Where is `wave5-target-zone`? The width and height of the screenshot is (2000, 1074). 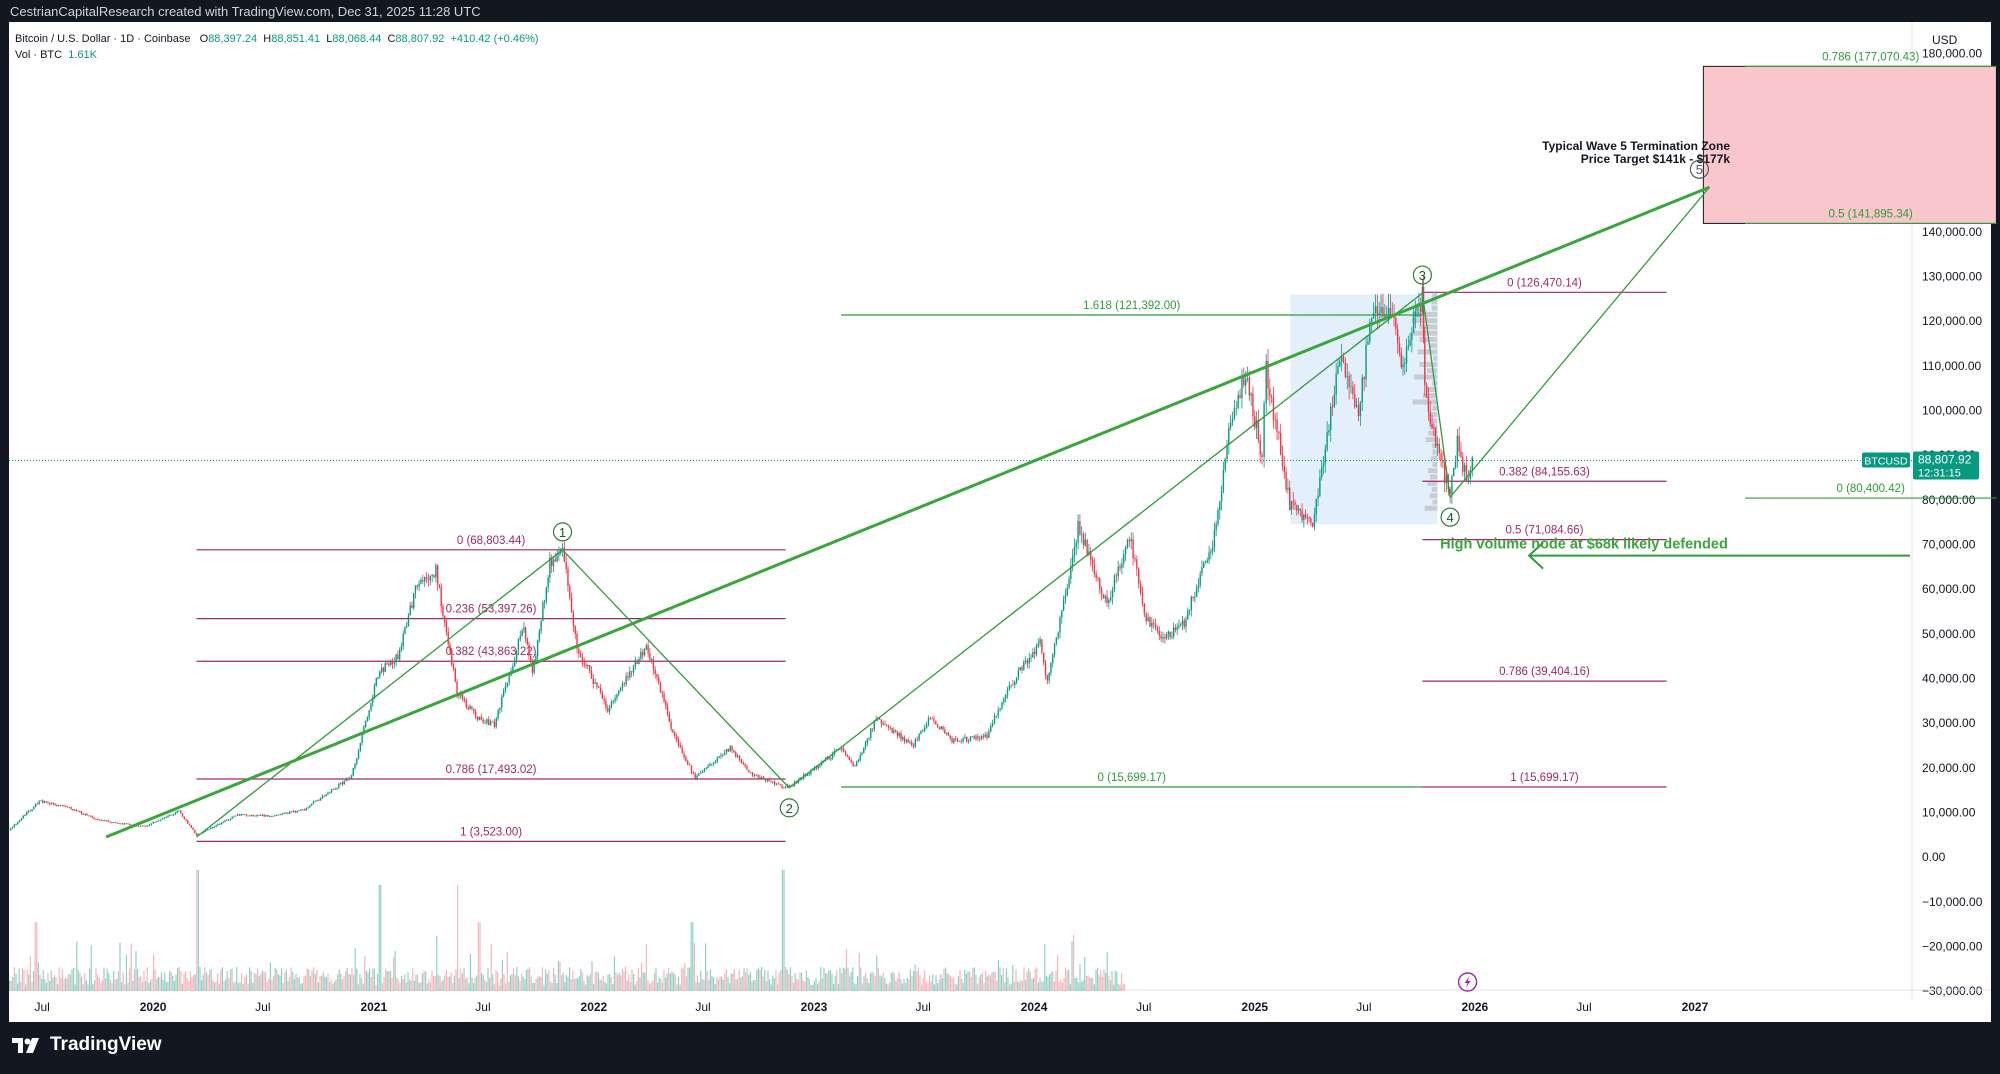
wave5-target-zone is located at coordinates (1849, 144).